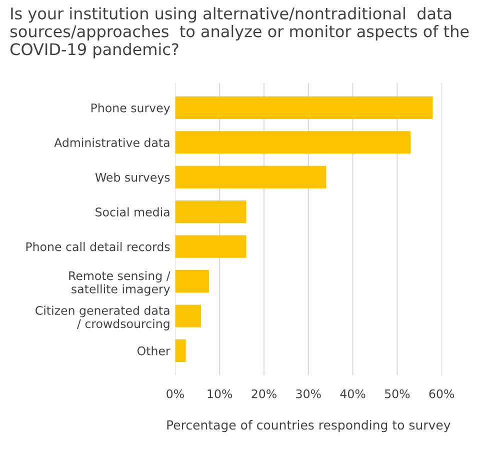 This screenshot has height=475, width=480. Describe the element at coordinates (103, 318) in the screenshot. I see `y-tick-label: Citizen generated data / crowdsourcing` at that location.